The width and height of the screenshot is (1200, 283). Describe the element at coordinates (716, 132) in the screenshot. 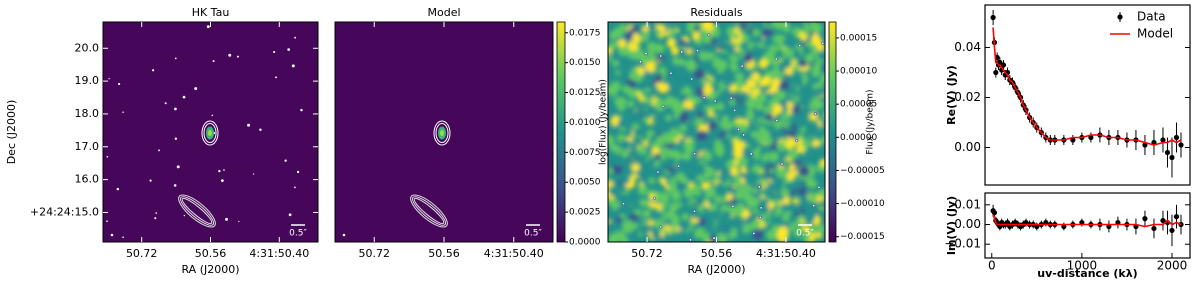

I see `residual-noise` at that location.